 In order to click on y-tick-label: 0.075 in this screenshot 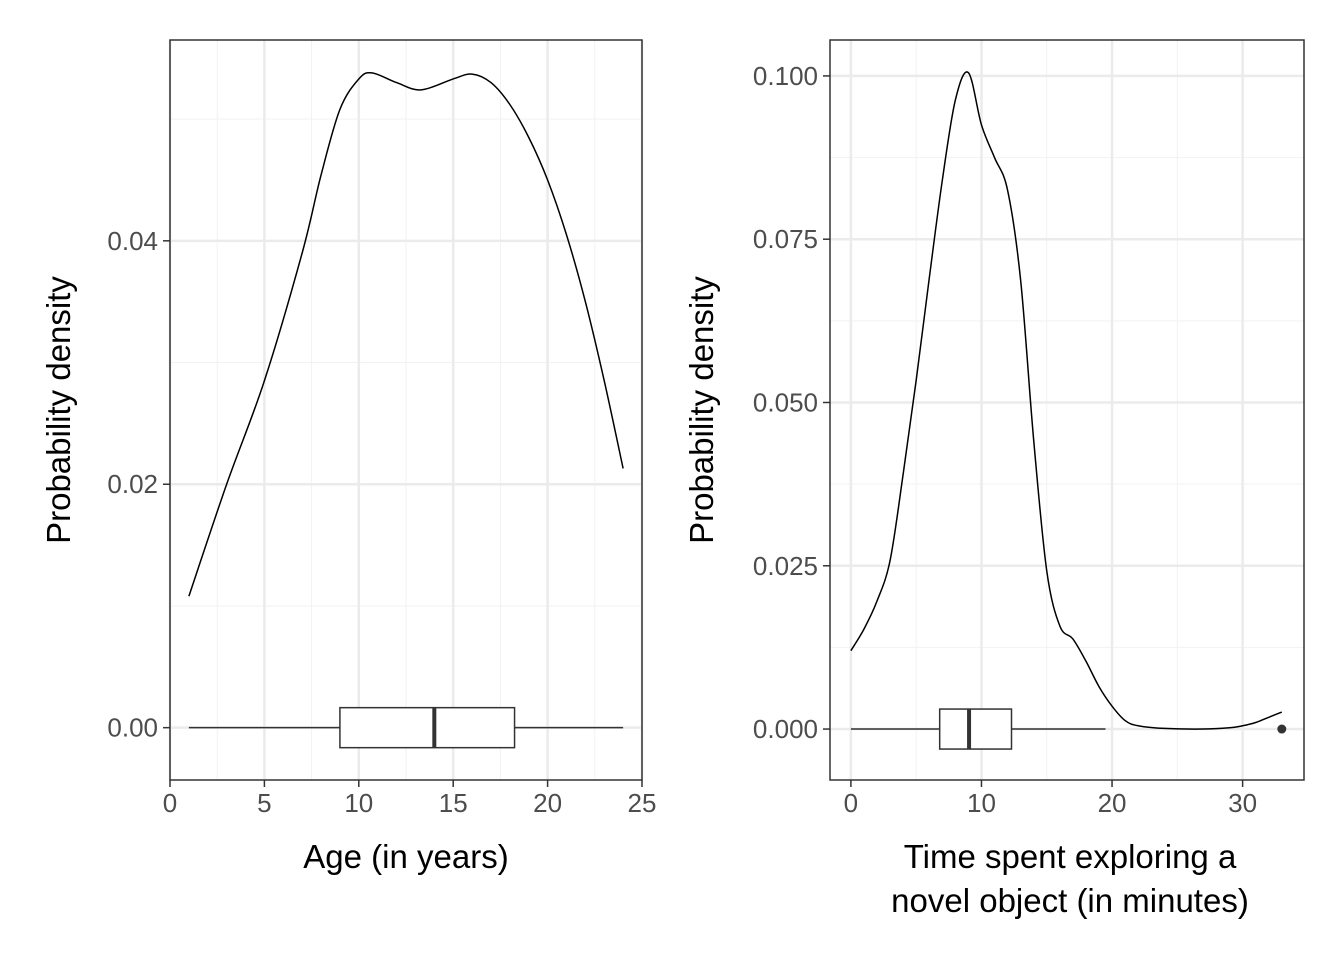, I will do `click(785, 239)`.